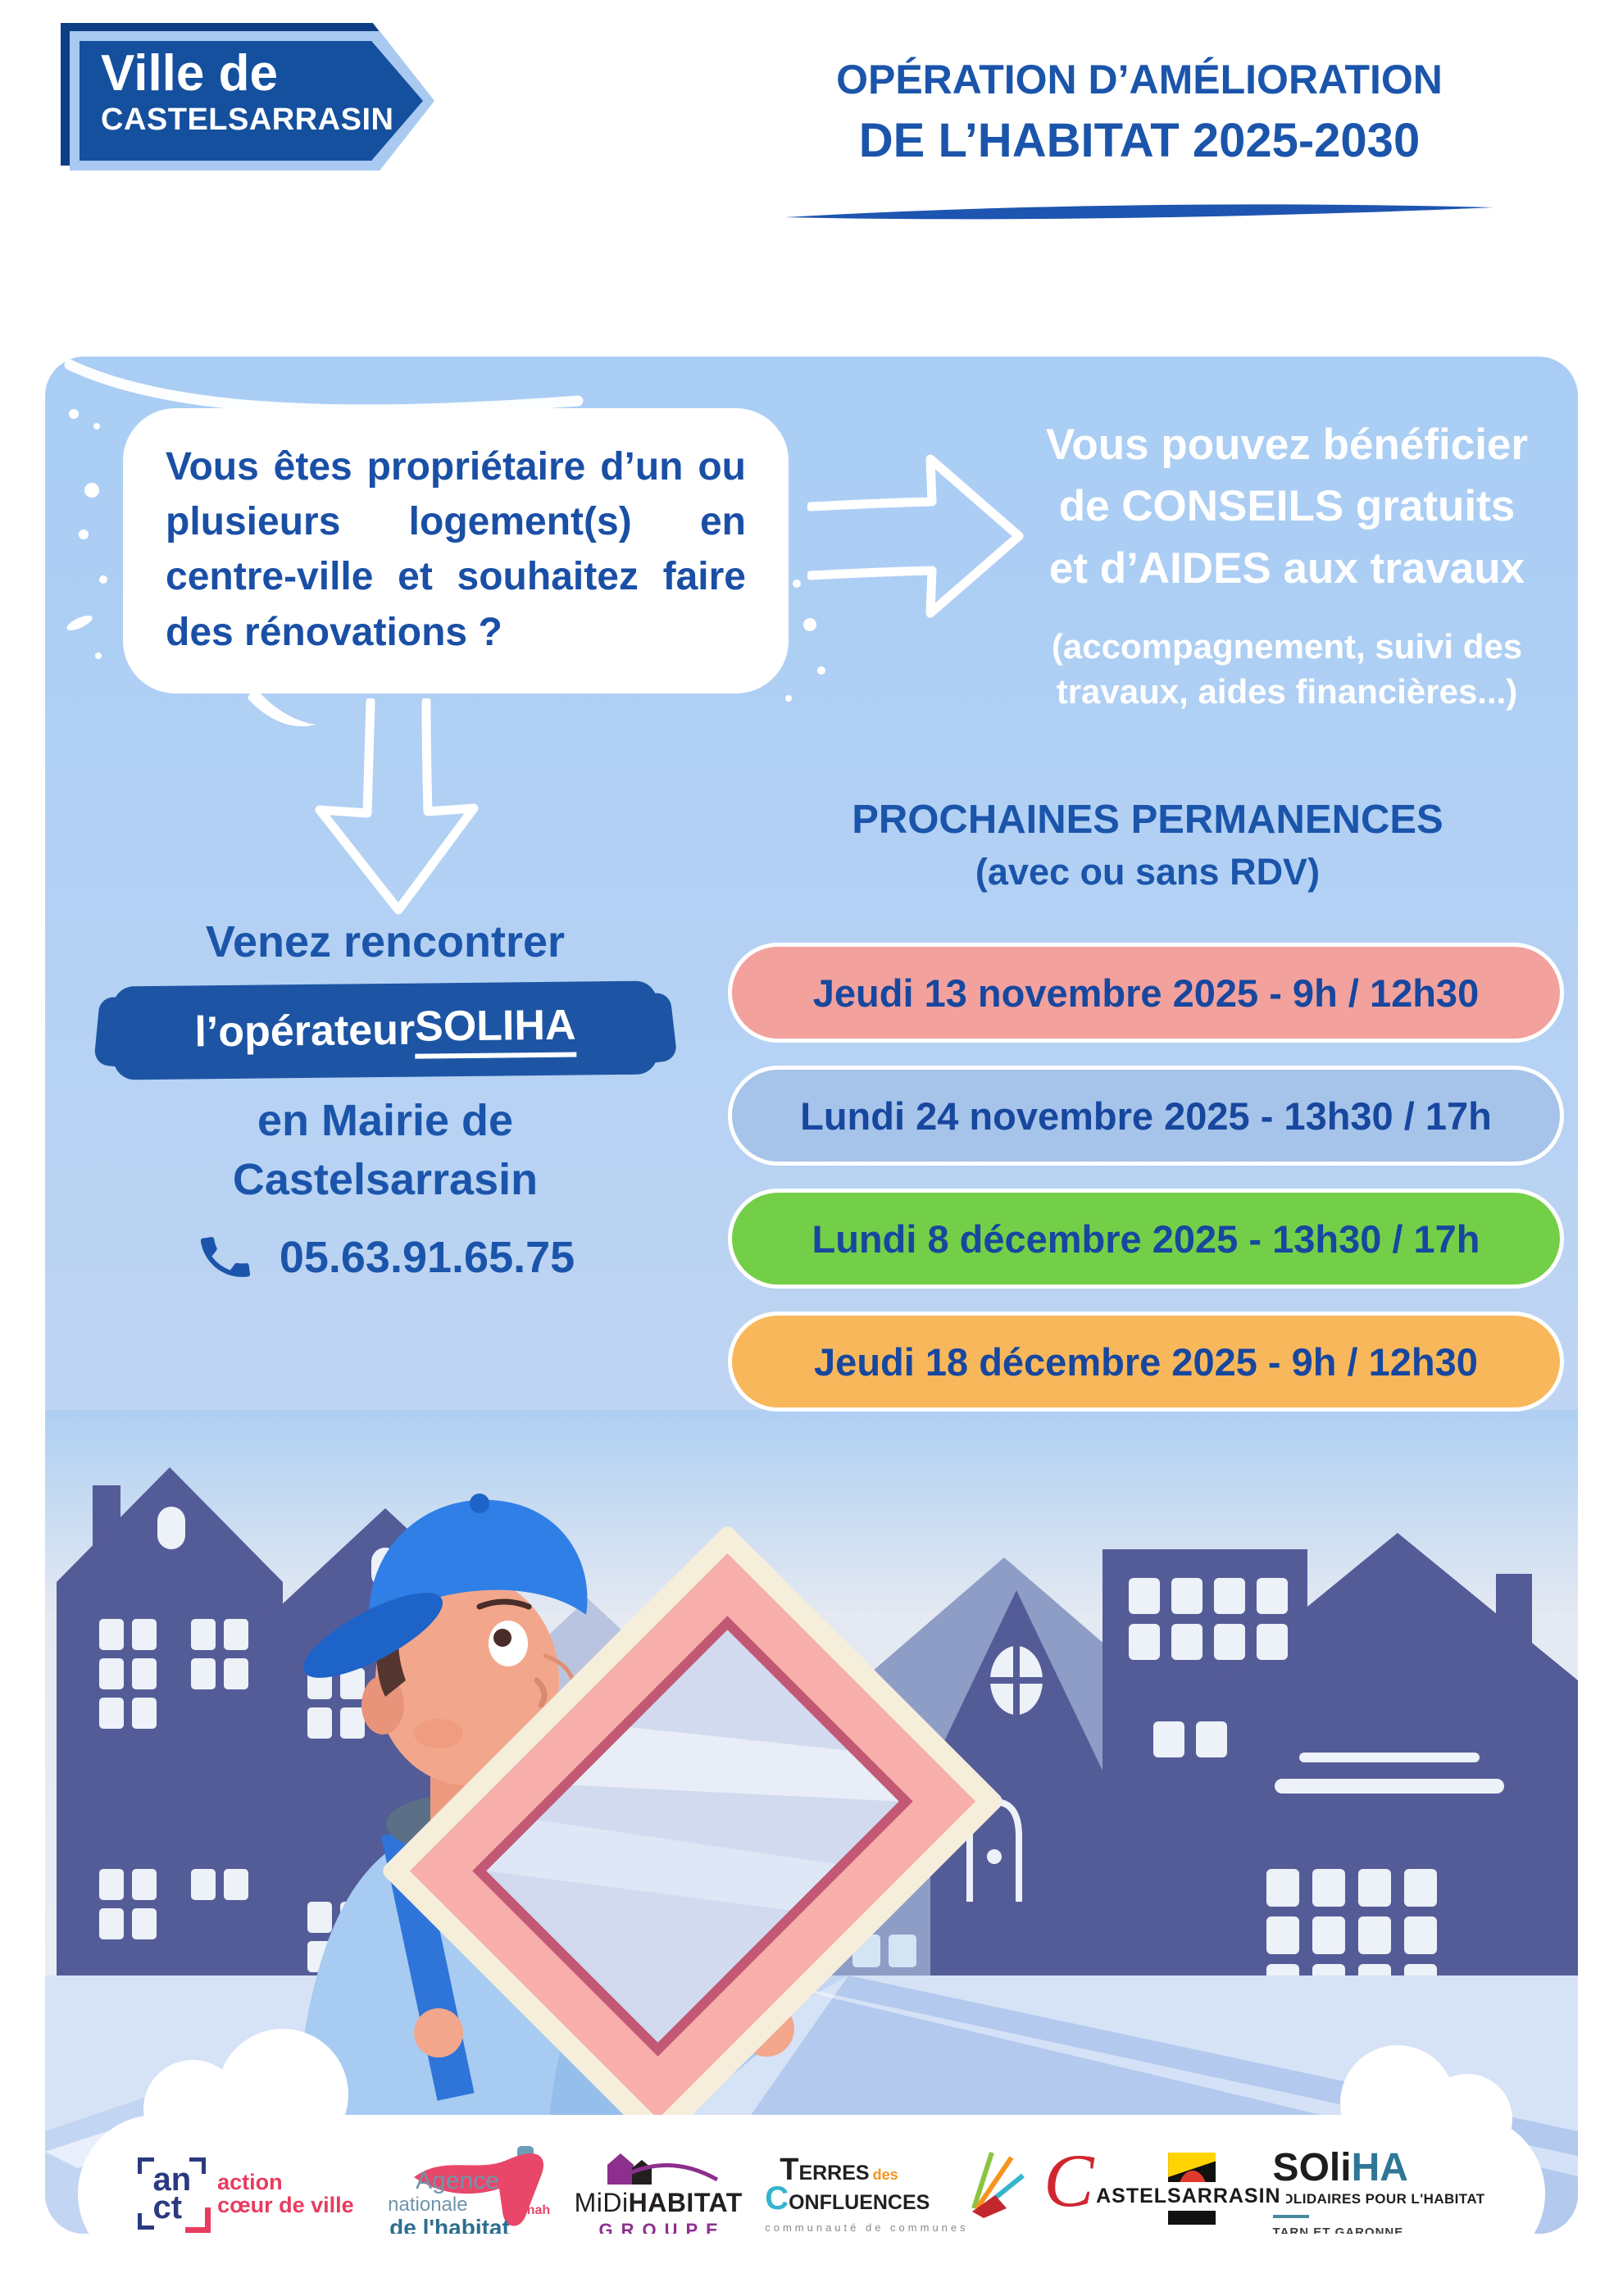  Describe the element at coordinates (1287, 506) in the screenshot. I see `benefit-line2: de CONSEILS gratuits` at that location.